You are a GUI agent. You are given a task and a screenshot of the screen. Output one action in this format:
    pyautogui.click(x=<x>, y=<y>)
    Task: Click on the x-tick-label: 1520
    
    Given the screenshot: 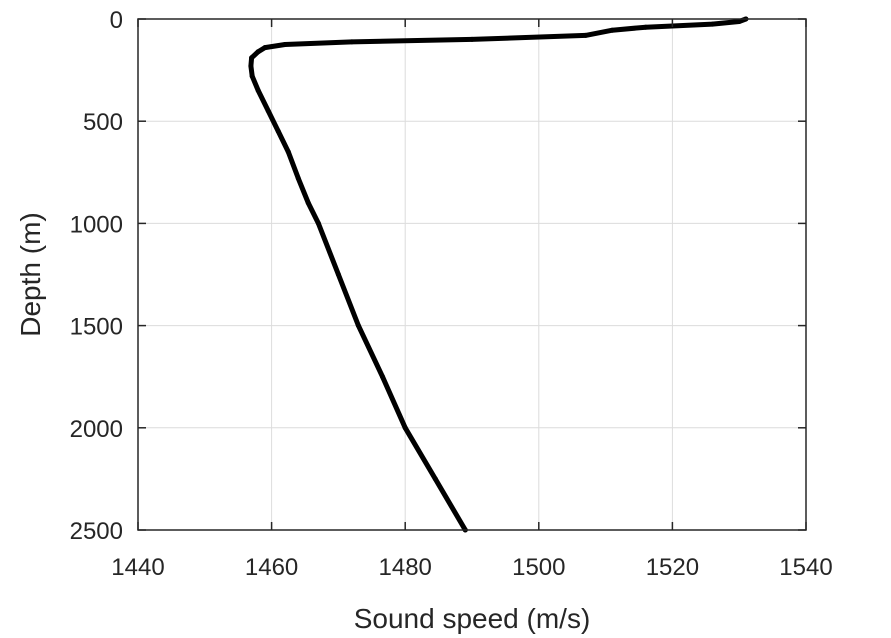 What is the action you would take?
    pyautogui.click(x=672, y=567)
    